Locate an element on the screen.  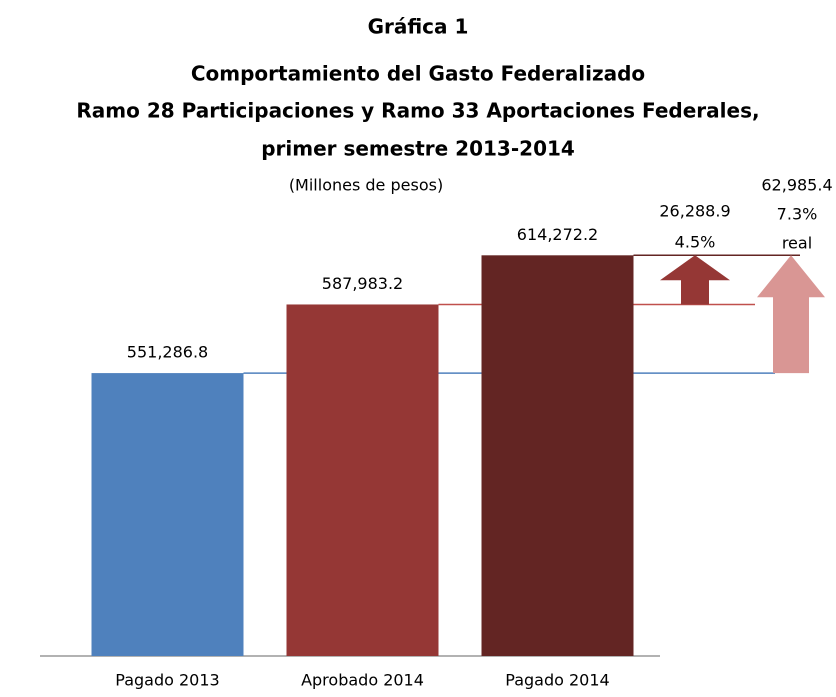
annotation: 7.3% is located at coordinates (797, 214).